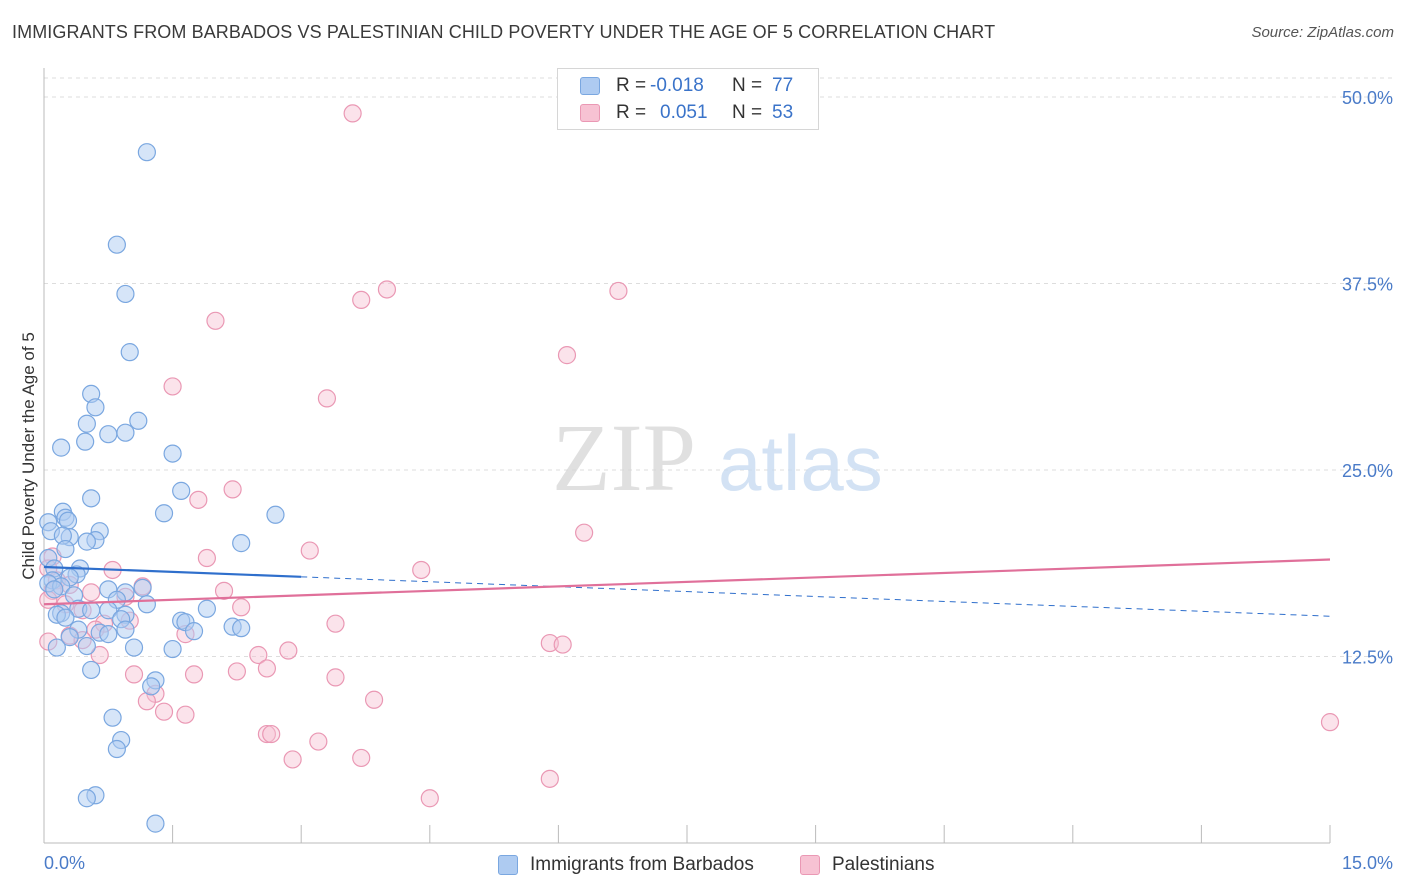 The width and height of the screenshot is (1406, 892). I want to click on trend-lines, so click(687, 587).